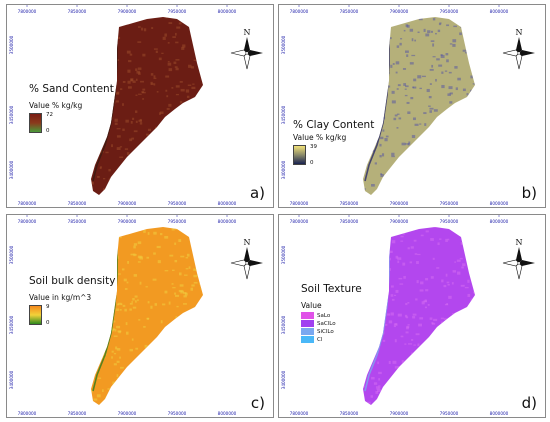 This screenshot has width=550, height=422. Describe the element at coordinates (257, 193) in the screenshot. I see `panel-letter-label: a)` at that location.